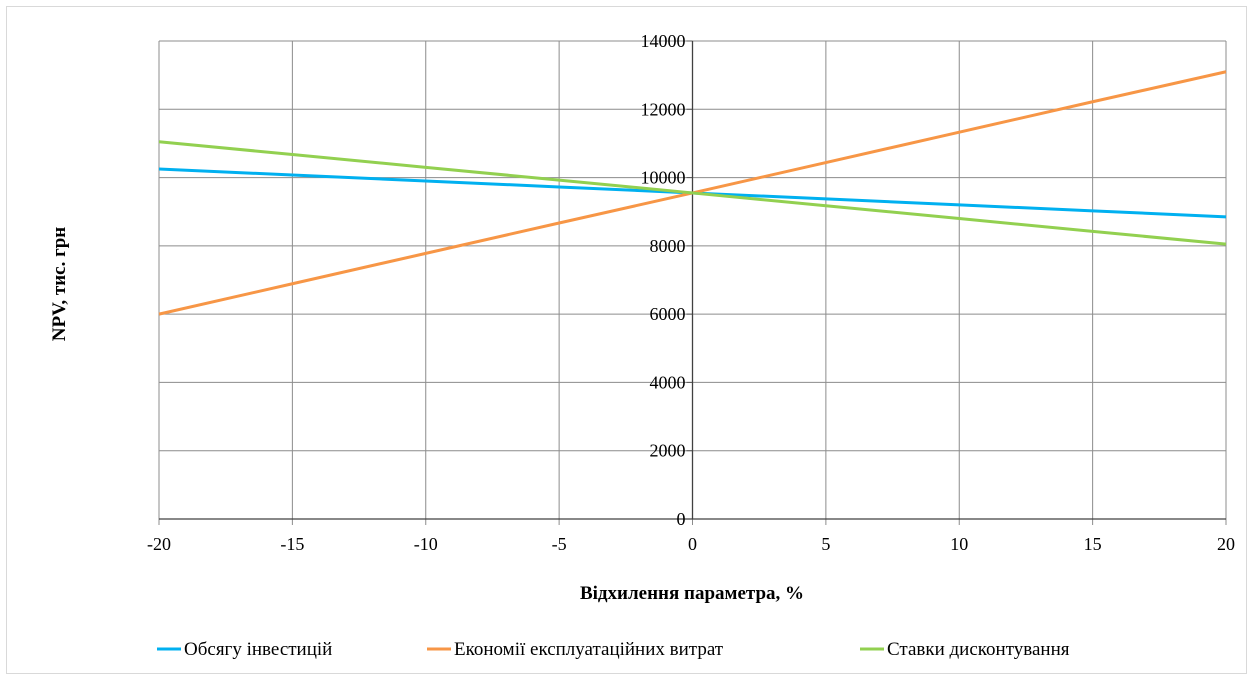  Describe the element at coordinates (258, 649) in the screenshot. I see `legend-label: Обсягу інвестицій` at that location.